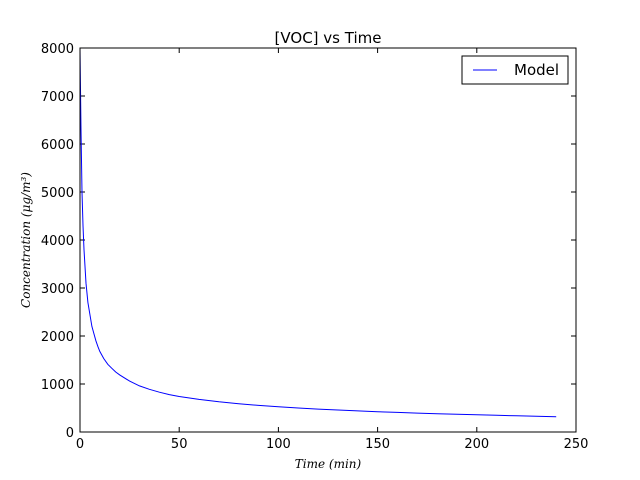 Image resolution: width=640 pixels, height=480 pixels. Describe the element at coordinates (57, 385) in the screenshot. I see `y-tick-label: 1000` at that location.